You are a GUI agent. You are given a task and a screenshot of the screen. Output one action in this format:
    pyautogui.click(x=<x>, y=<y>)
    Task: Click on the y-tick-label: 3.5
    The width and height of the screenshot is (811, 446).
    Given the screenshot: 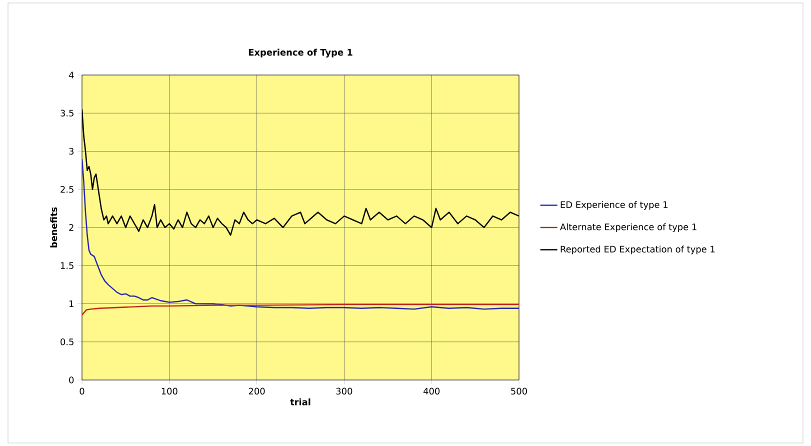 What is the action you would take?
    pyautogui.click(x=67, y=113)
    